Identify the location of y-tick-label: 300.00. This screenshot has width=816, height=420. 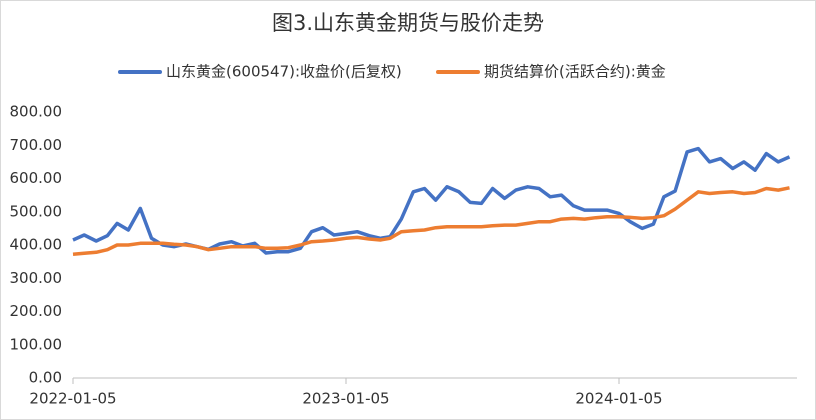
(36, 278).